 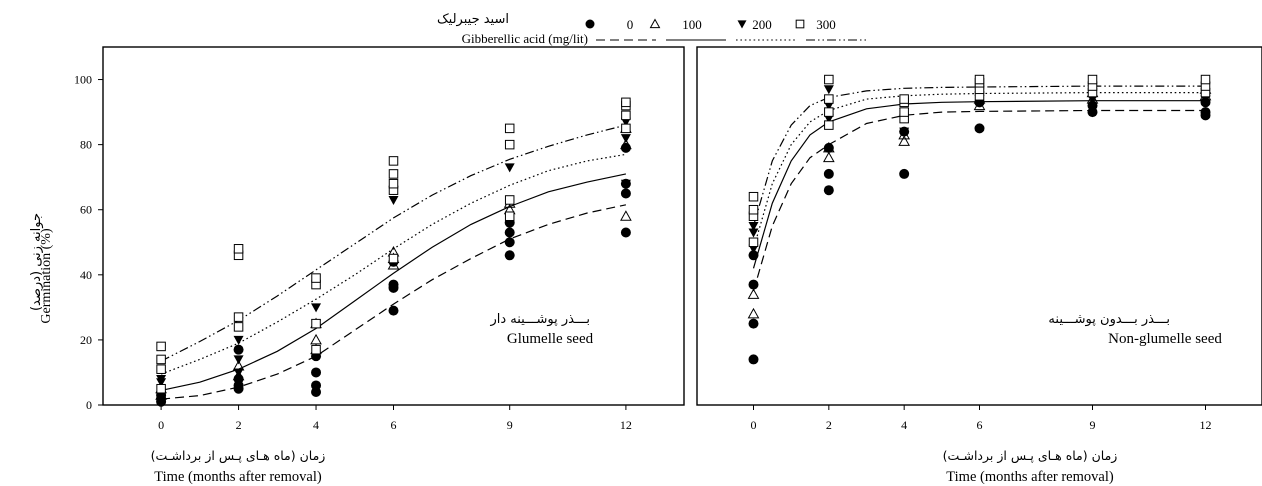 What do you see at coordinates (620, 29) in the screenshot?
I see `legend-entry-0: 0` at bounding box center [620, 29].